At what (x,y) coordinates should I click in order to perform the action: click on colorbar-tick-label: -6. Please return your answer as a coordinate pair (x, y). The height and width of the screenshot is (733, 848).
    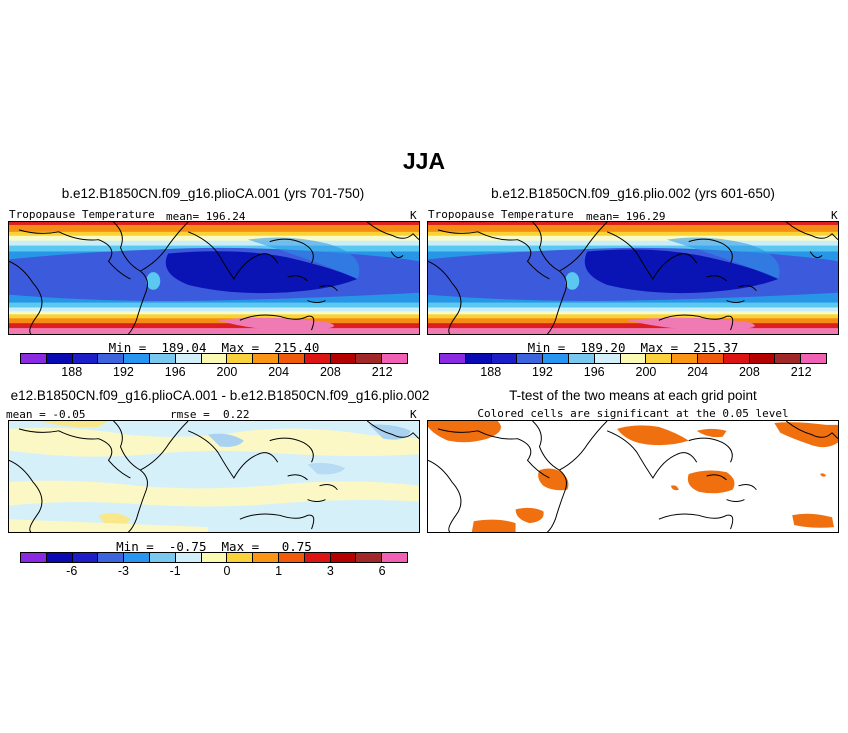
    Looking at the image, I should click on (72, 571).